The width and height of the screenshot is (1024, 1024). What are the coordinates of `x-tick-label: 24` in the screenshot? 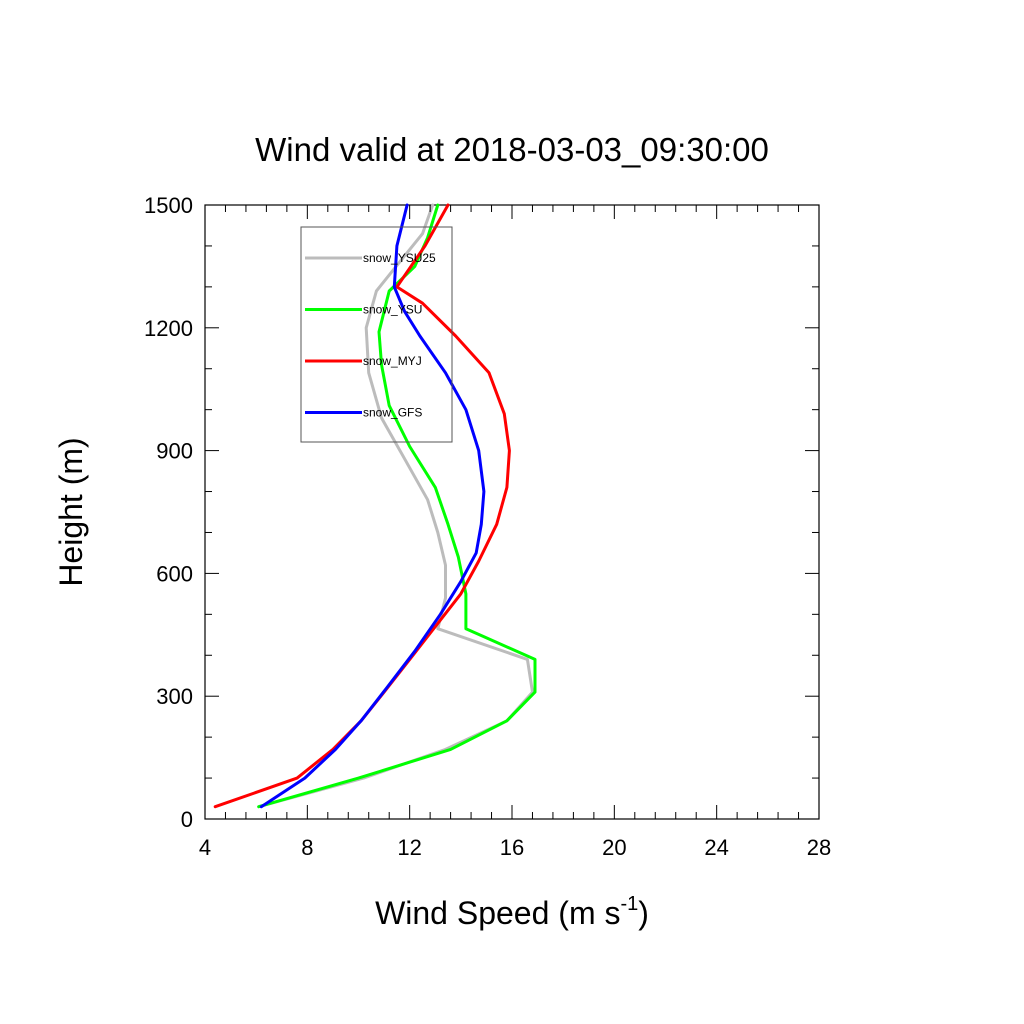 It's located at (716, 847).